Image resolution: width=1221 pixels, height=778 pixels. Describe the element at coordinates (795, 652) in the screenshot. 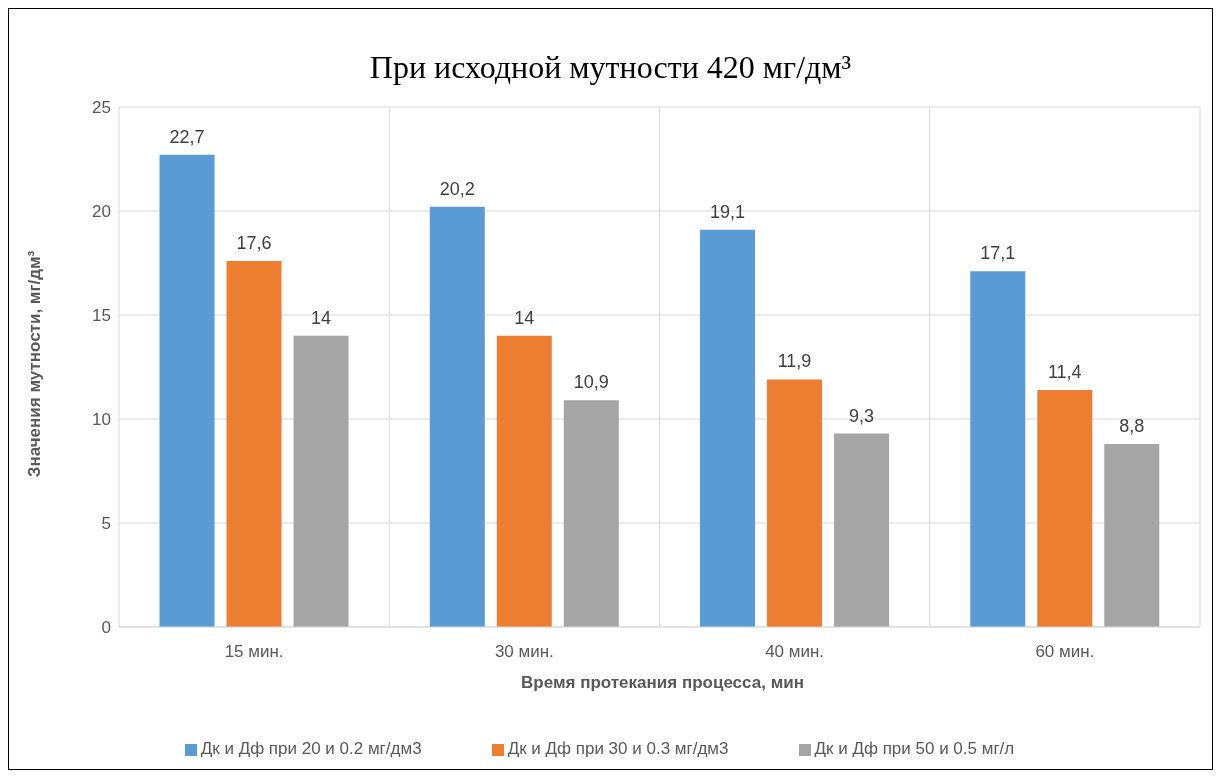

I see `x-tick-label: 40 мин.` at that location.